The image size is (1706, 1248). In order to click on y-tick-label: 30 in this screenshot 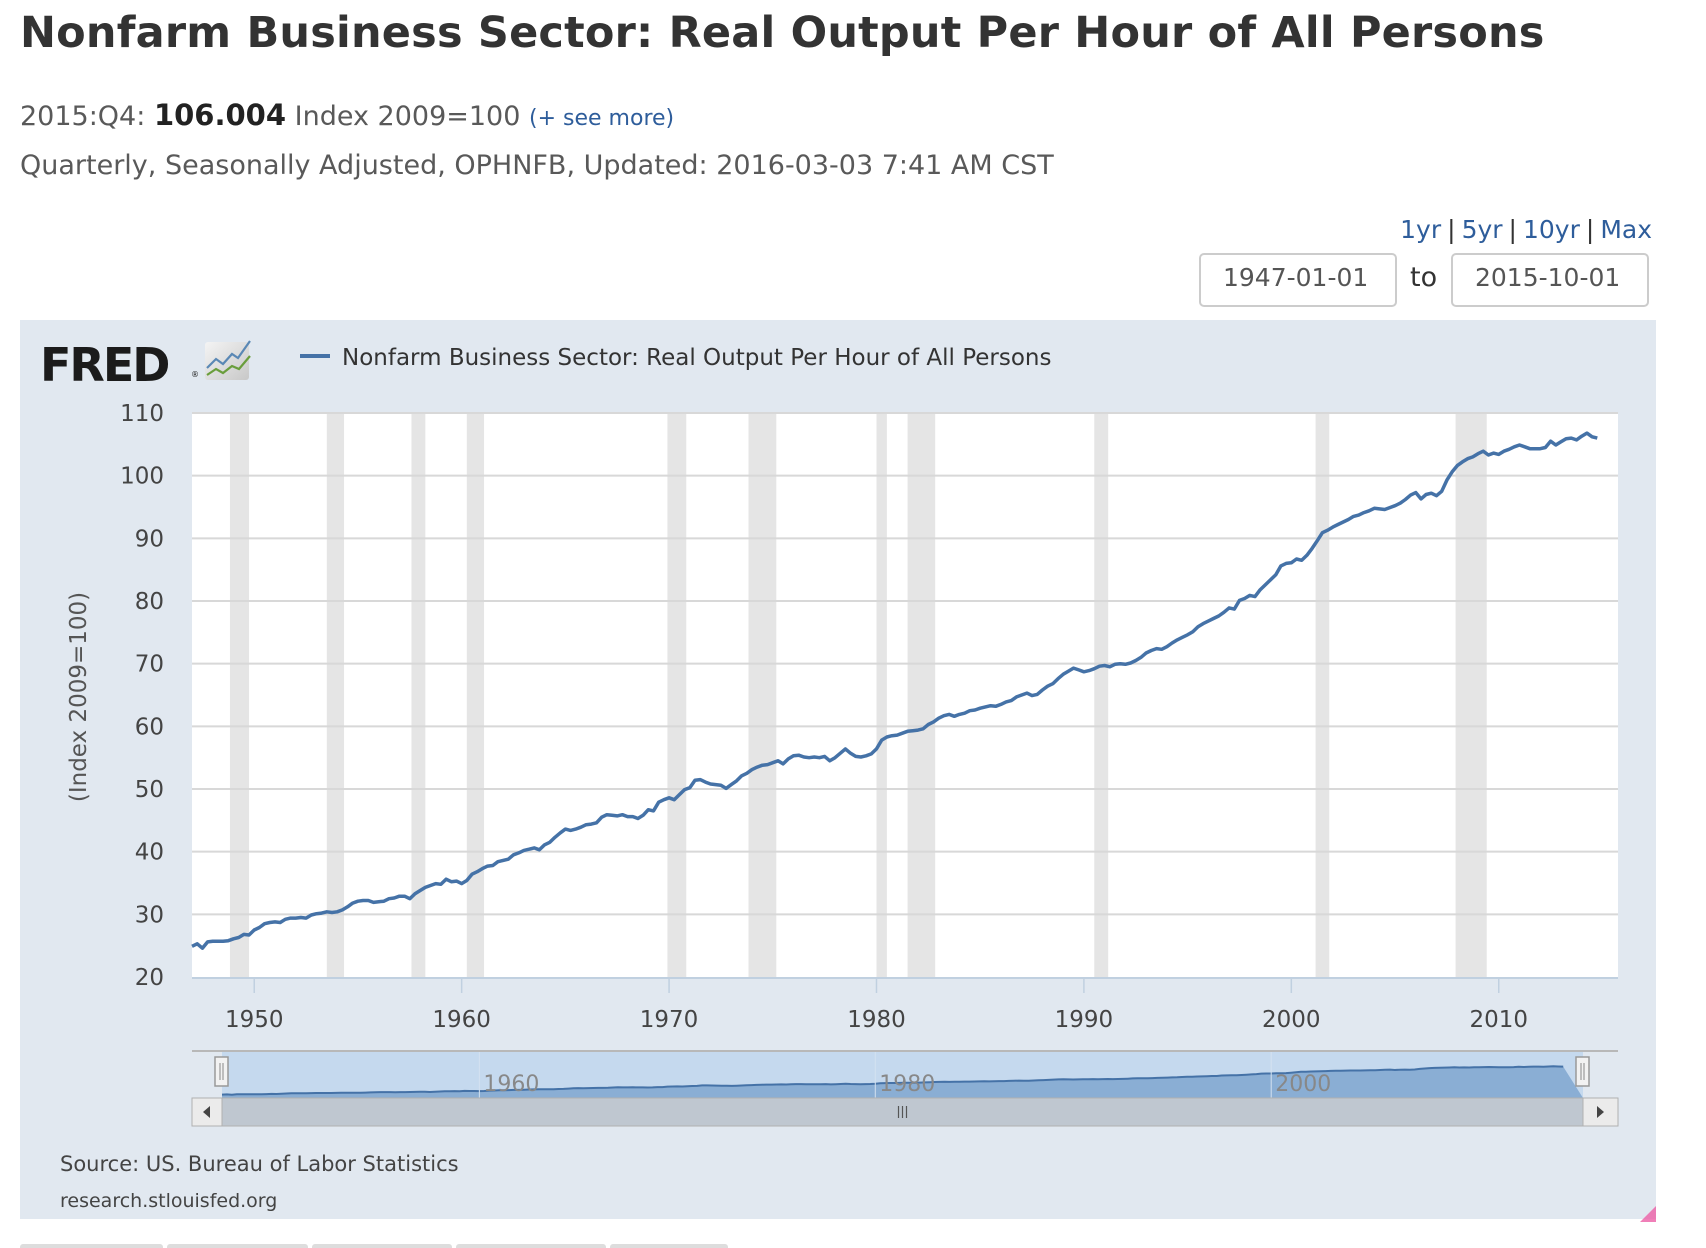, I will do `click(149, 915)`.